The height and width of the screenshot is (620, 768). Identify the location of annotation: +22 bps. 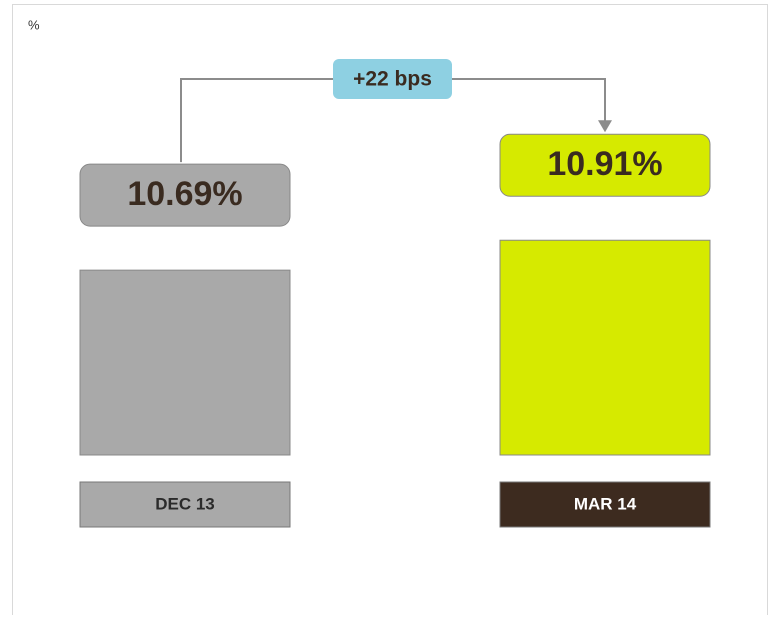
(392, 79).